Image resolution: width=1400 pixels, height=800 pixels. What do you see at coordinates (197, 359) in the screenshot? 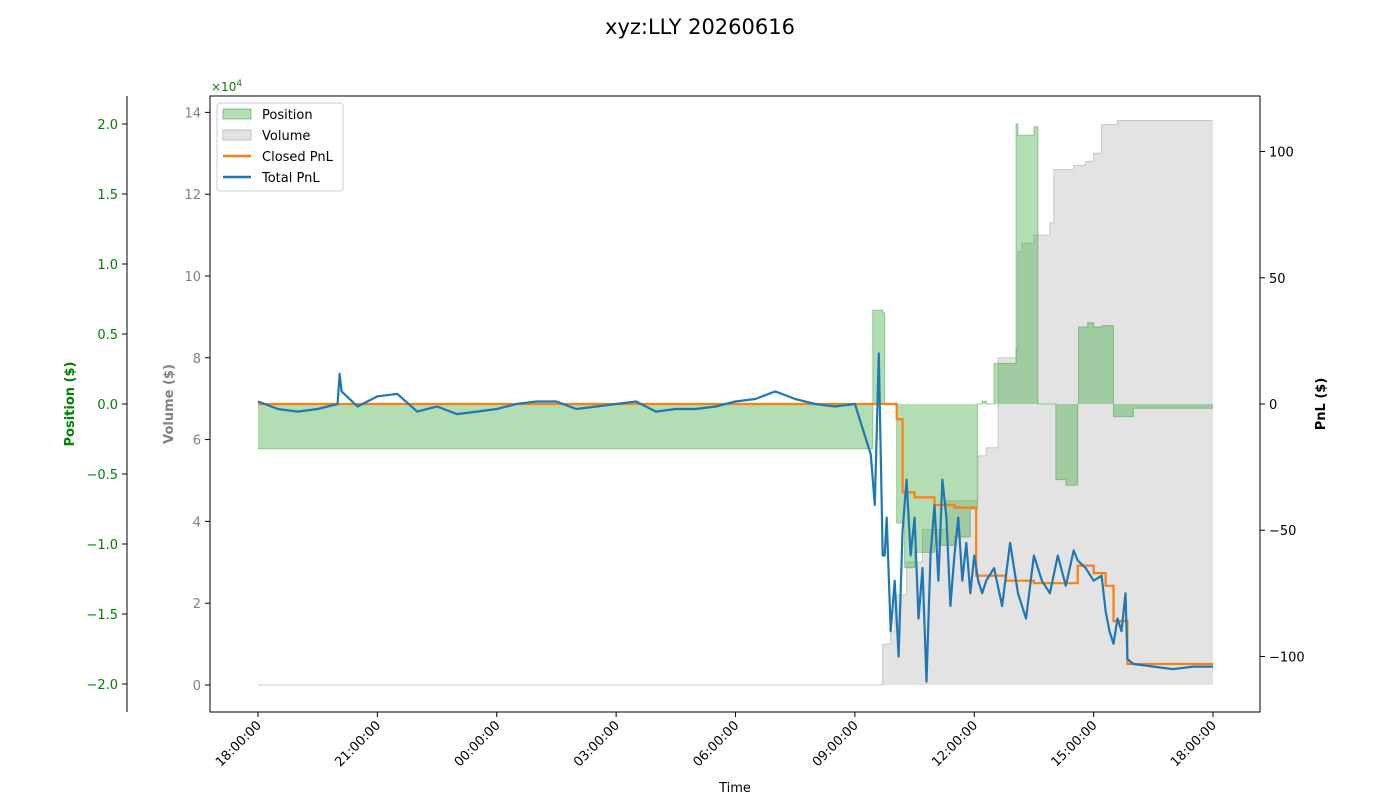
I see `volume-tick-label: 8` at bounding box center [197, 359].